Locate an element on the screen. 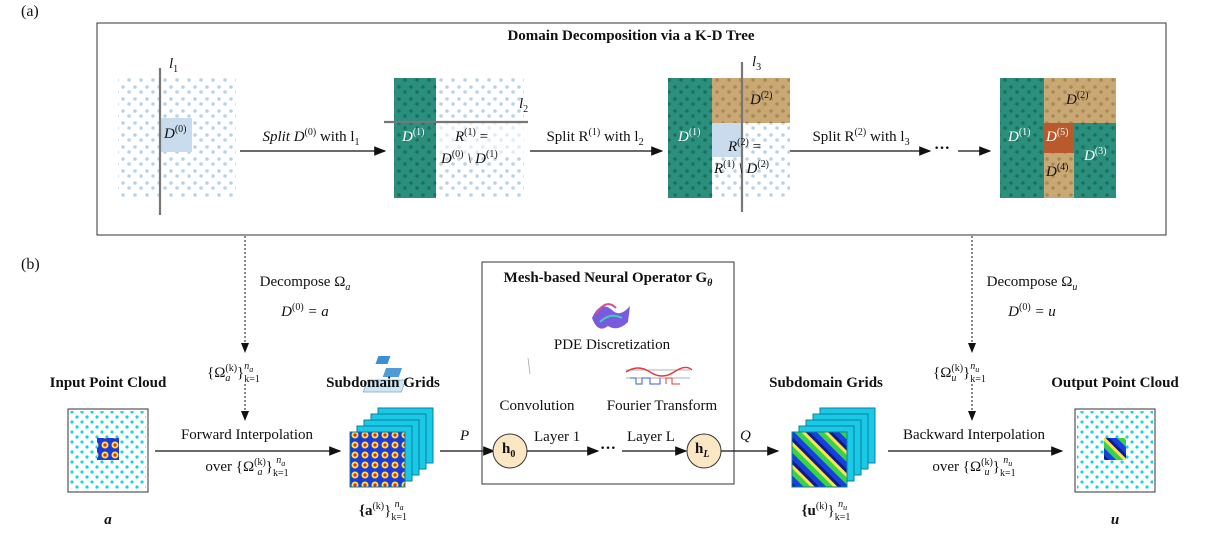 This screenshot has width=1220, height=546. convolution-icon is located at coordinates (446, 374).